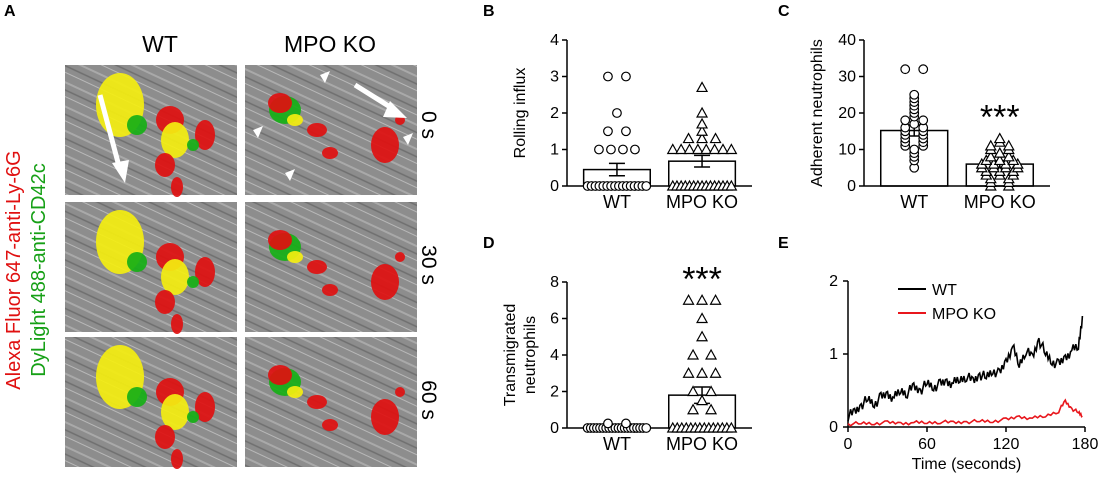 Image resolution: width=1102 pixels, height=477 pixels. I want to click on condition-label-mpo-ko: MPO KO, so click(330, 44).